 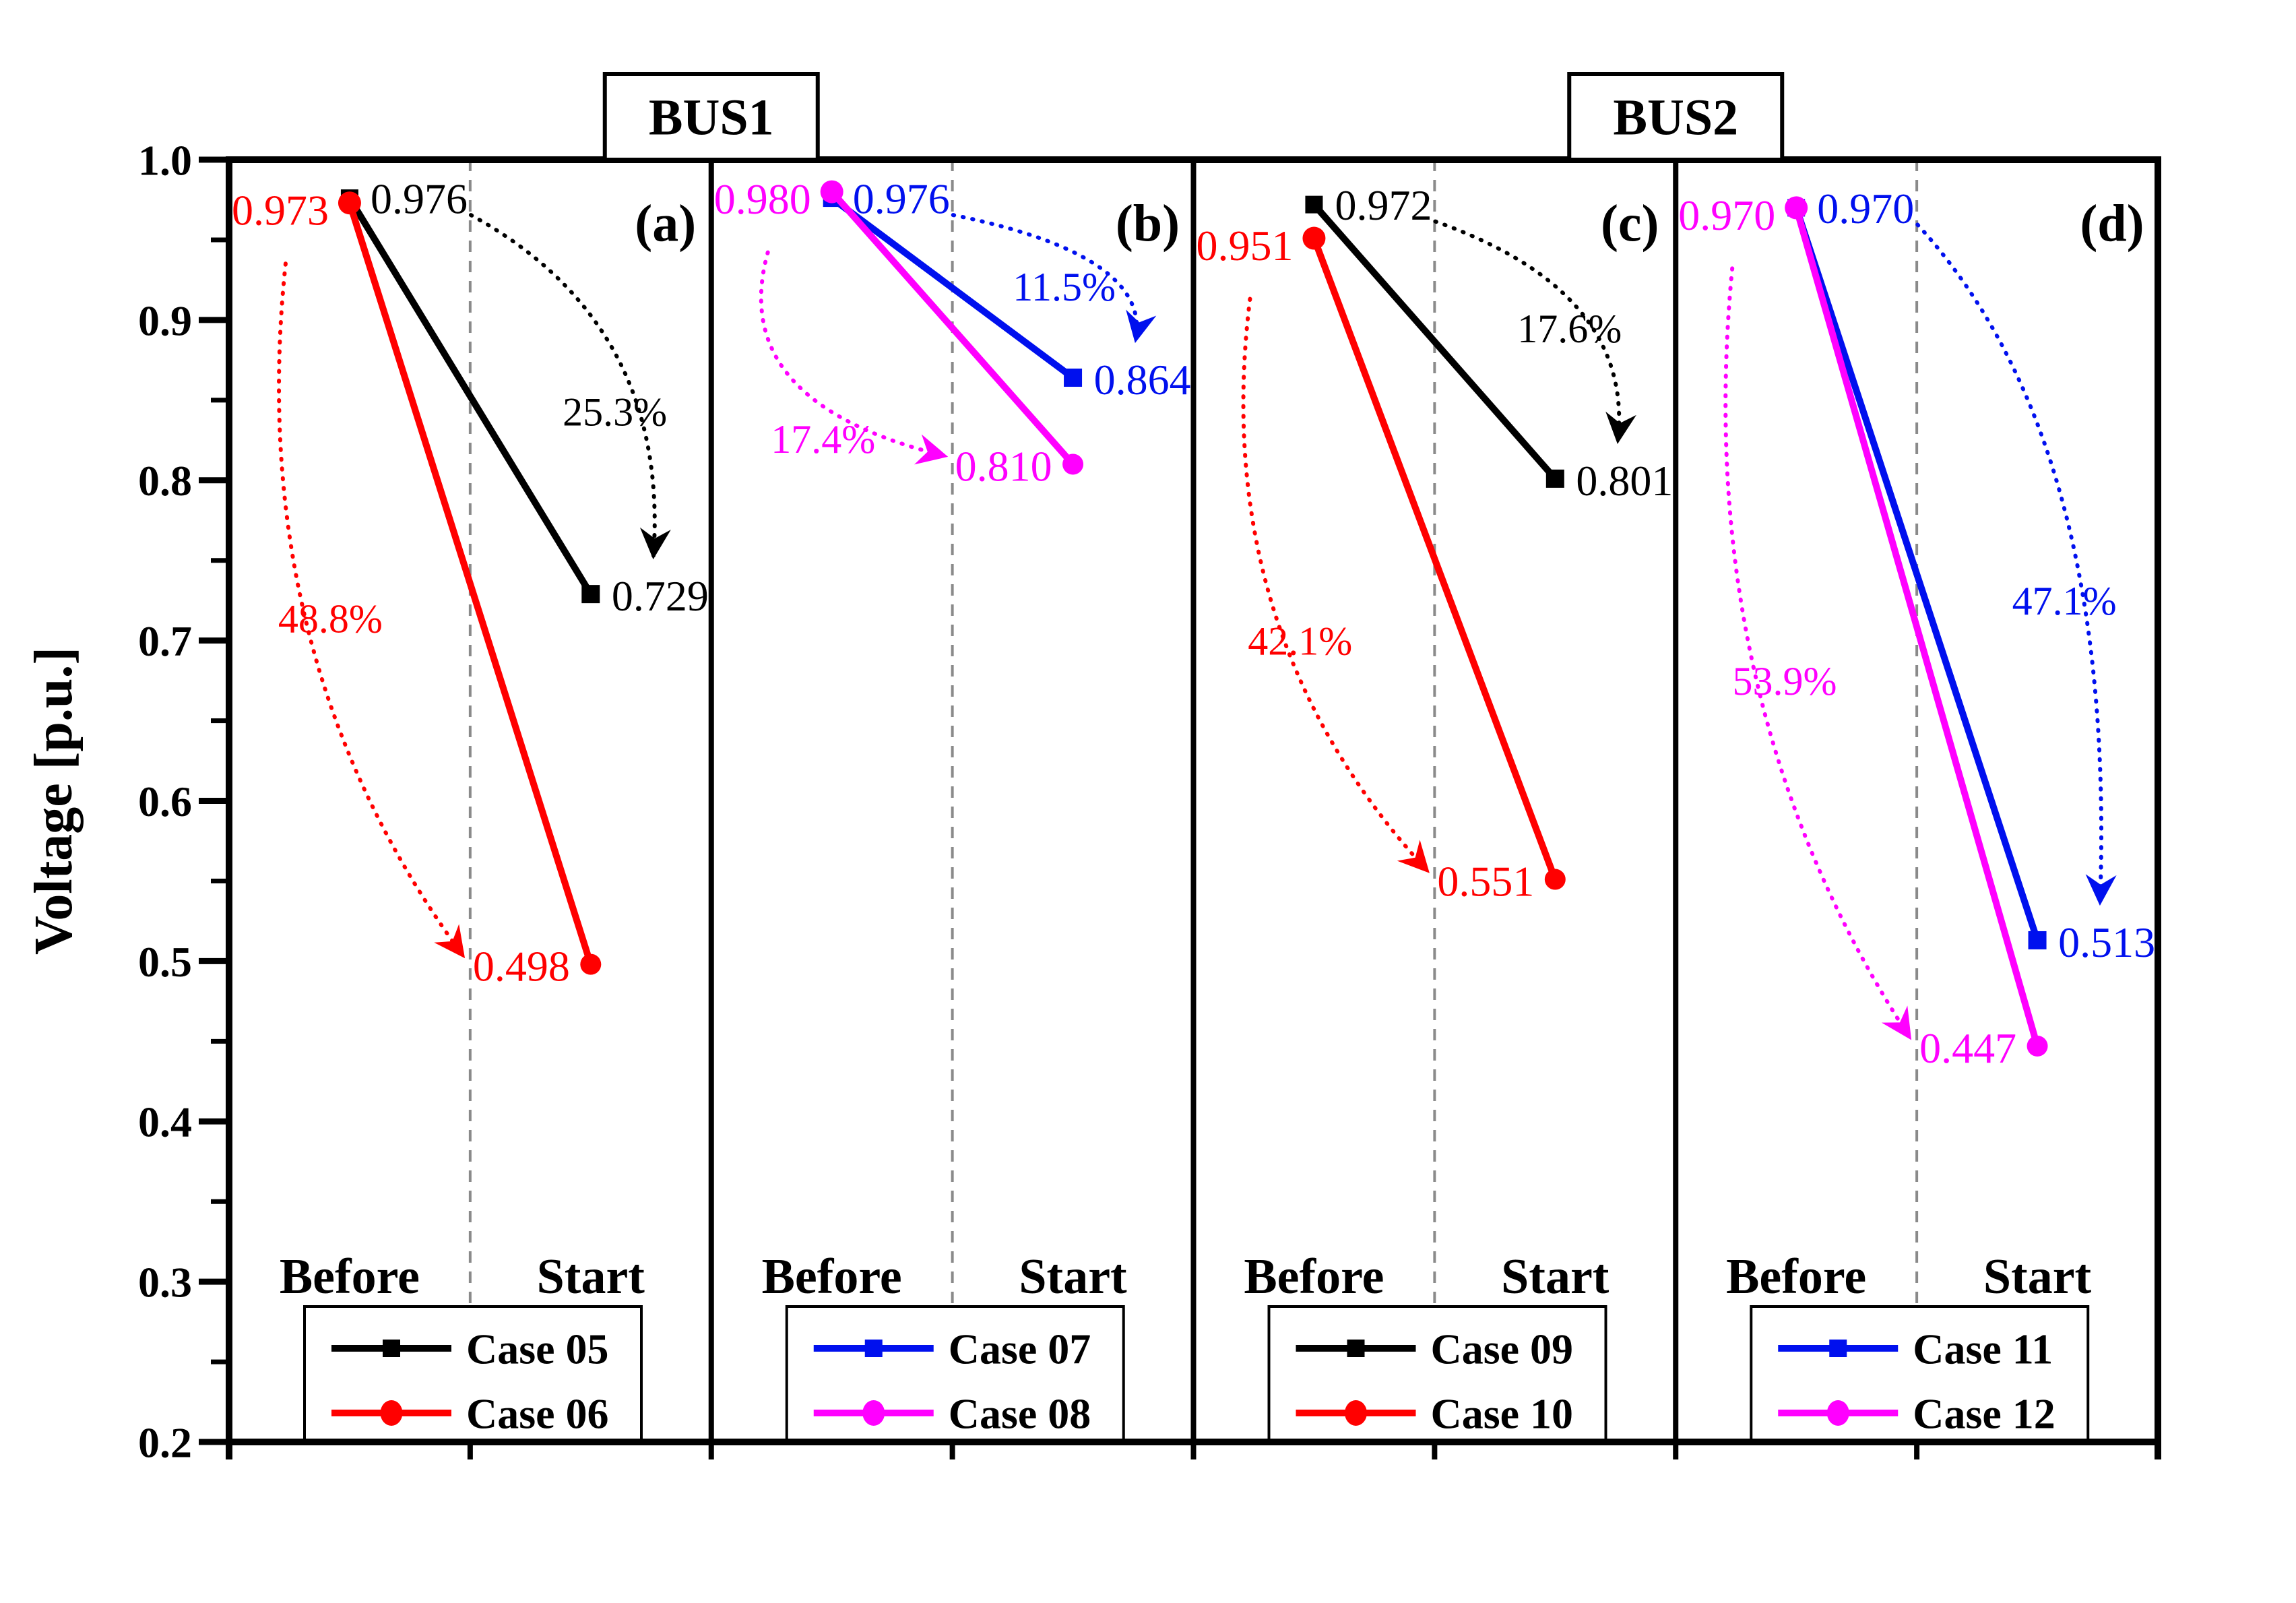 I want to click on drop-percent-label: 25.3%, so click(x=615, y=411).